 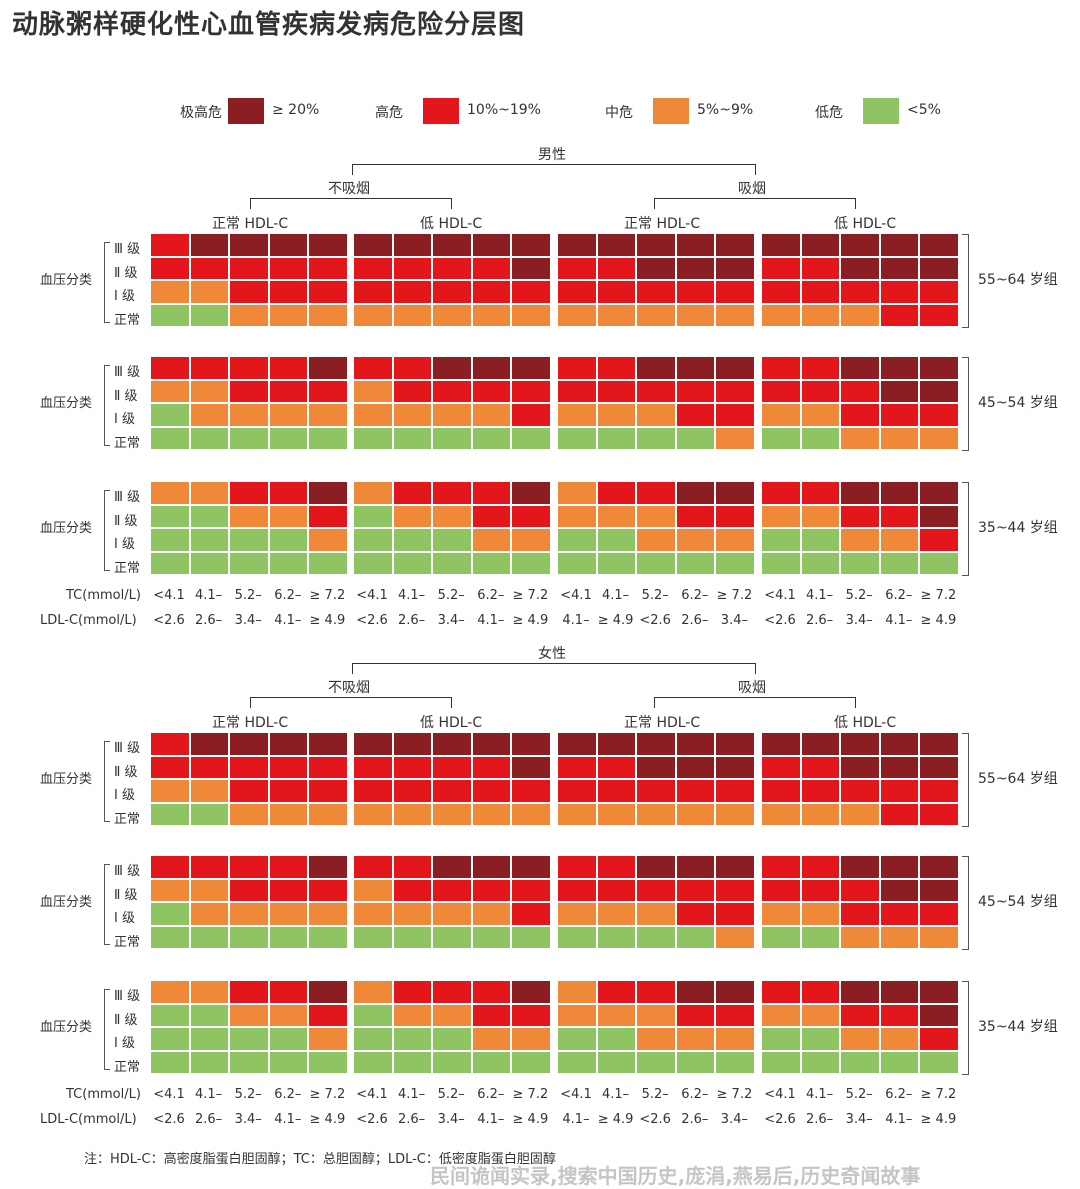 What do you see at coordinates (412, 1094) in the screenshot?
I see `tc-tick-label: 4.1–` at bounding box center [412, 1094].